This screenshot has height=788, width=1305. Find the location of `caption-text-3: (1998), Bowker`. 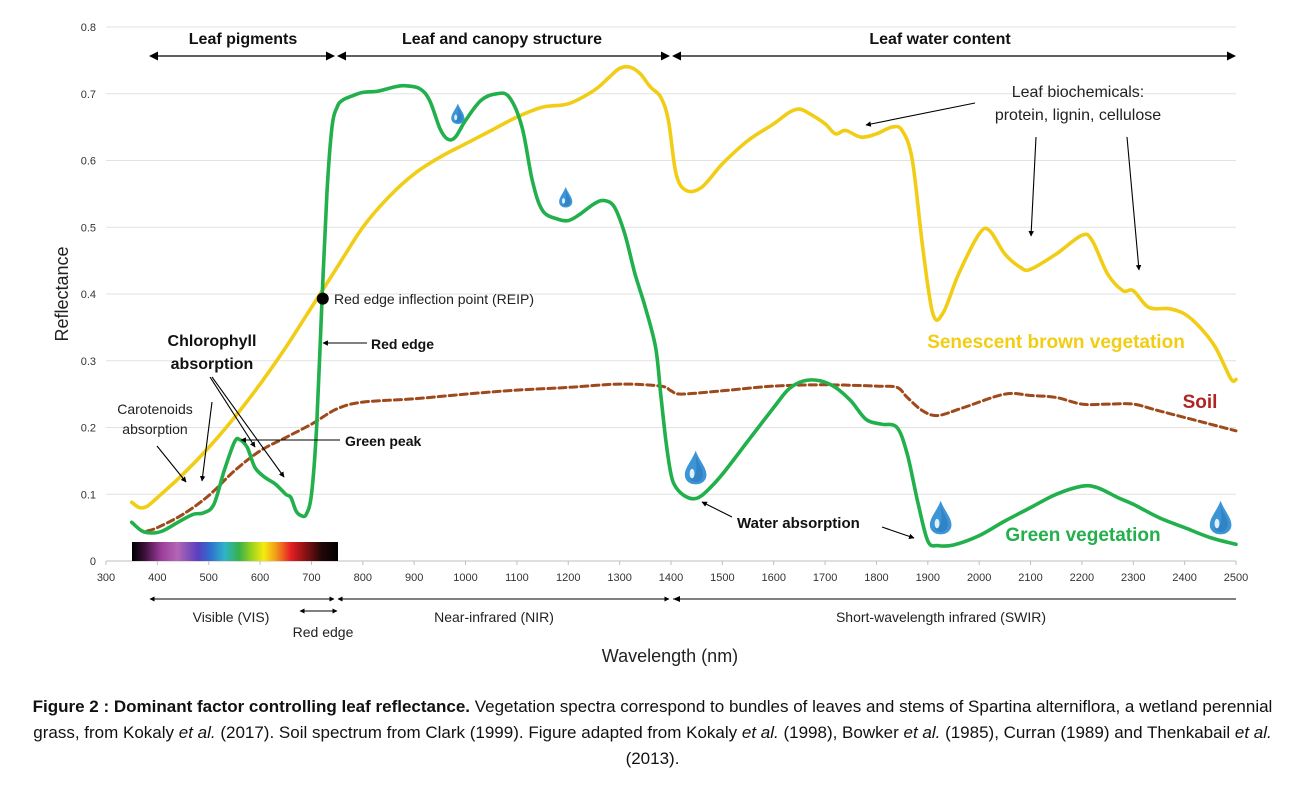

caption-text-3: (1998), Bowker is located at coordinates (841, 732).